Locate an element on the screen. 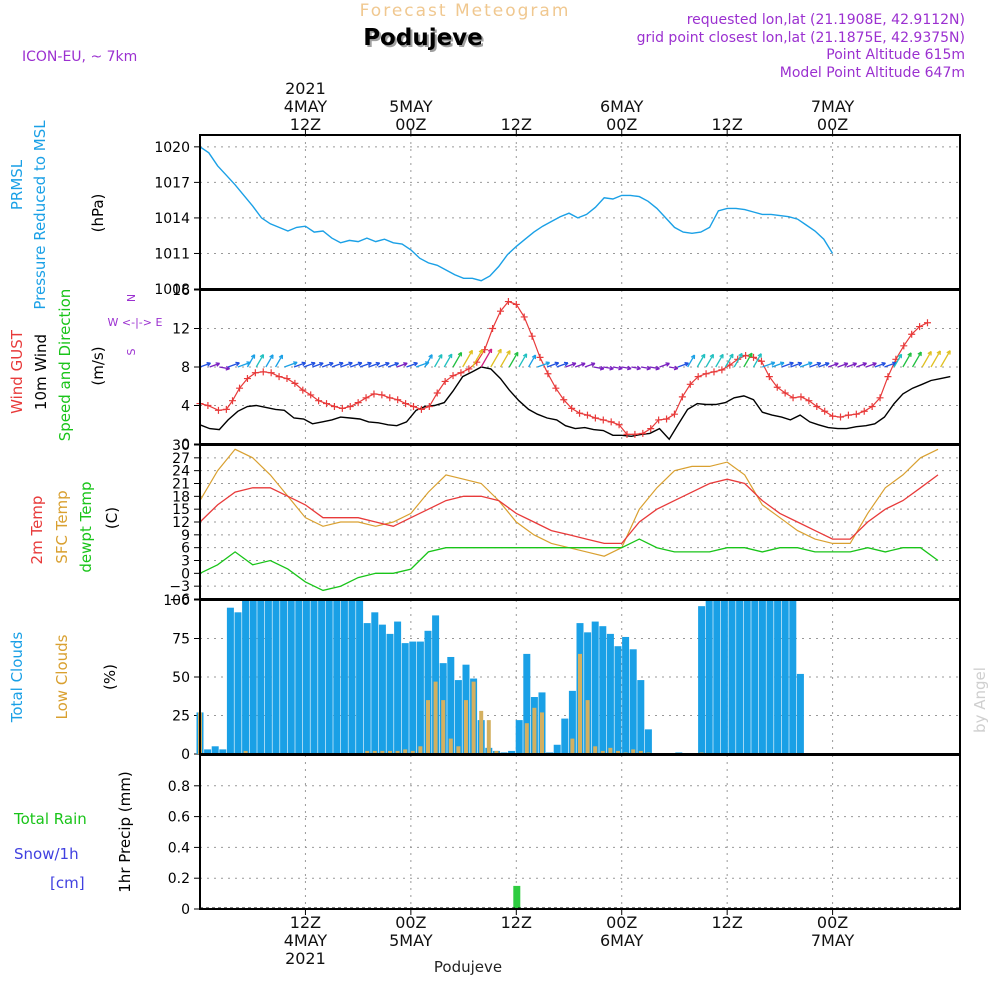  compass-we: W <-|-> E is located at coordinates (135, 322).